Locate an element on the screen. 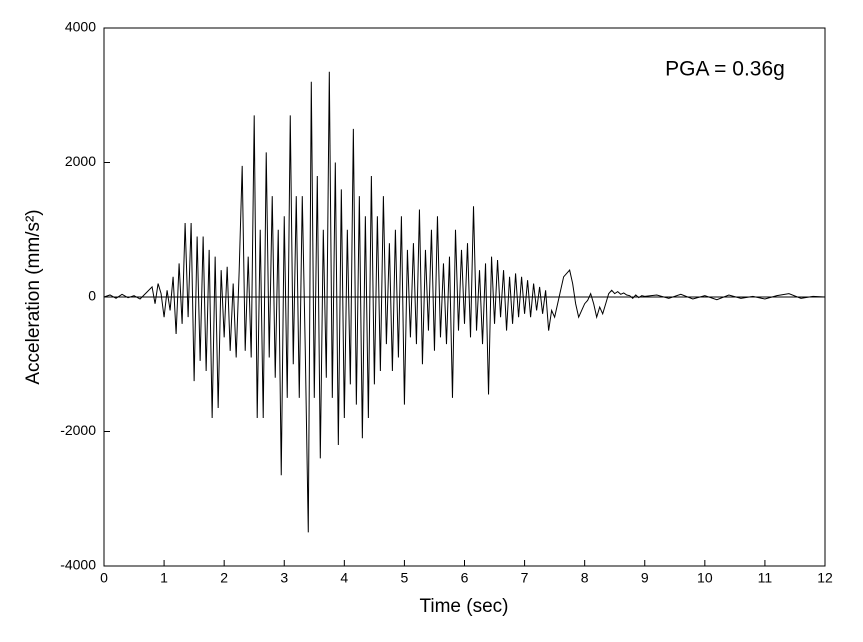 The image size is (863, 642). x-tick-label: 12 is located at coordinates (825, 578).